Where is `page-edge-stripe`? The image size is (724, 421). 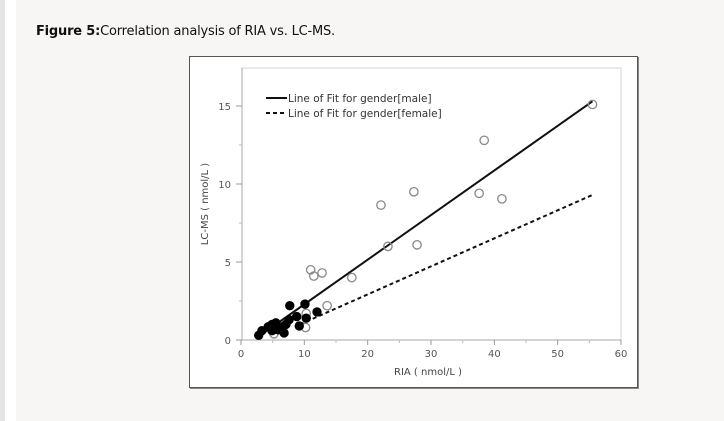
page-edge-stripe is located at coordinates (2, 210).